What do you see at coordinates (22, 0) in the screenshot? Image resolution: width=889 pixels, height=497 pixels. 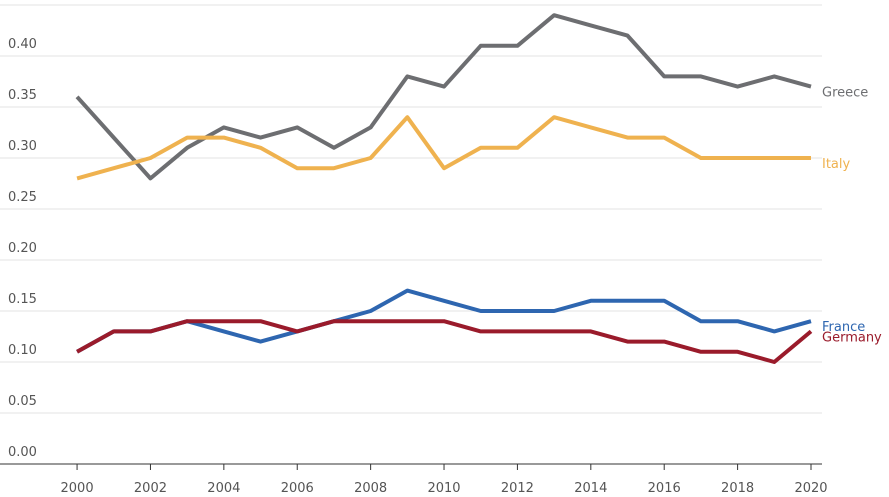 I see `y-tick-label: 0.45` at bounding box center [22, 0].